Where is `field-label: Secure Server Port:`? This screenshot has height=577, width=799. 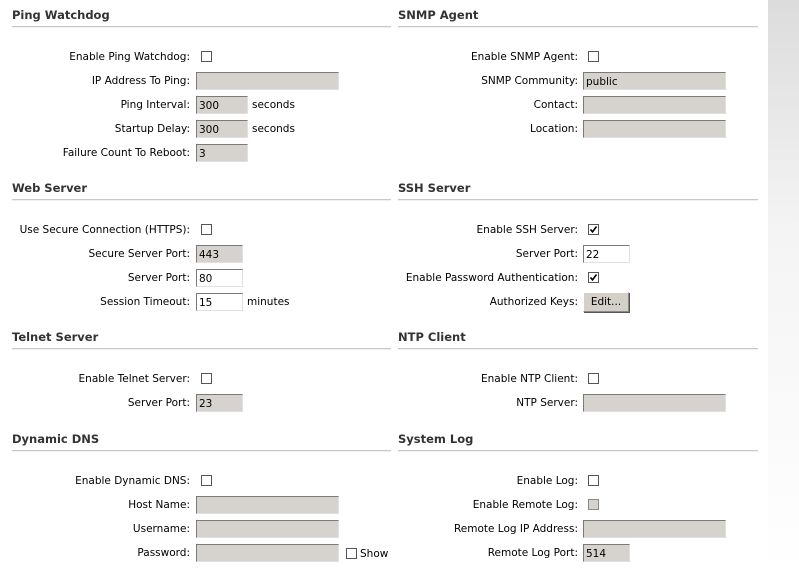 field-label: Secure Server Port: is located at coordinates (139, 254).